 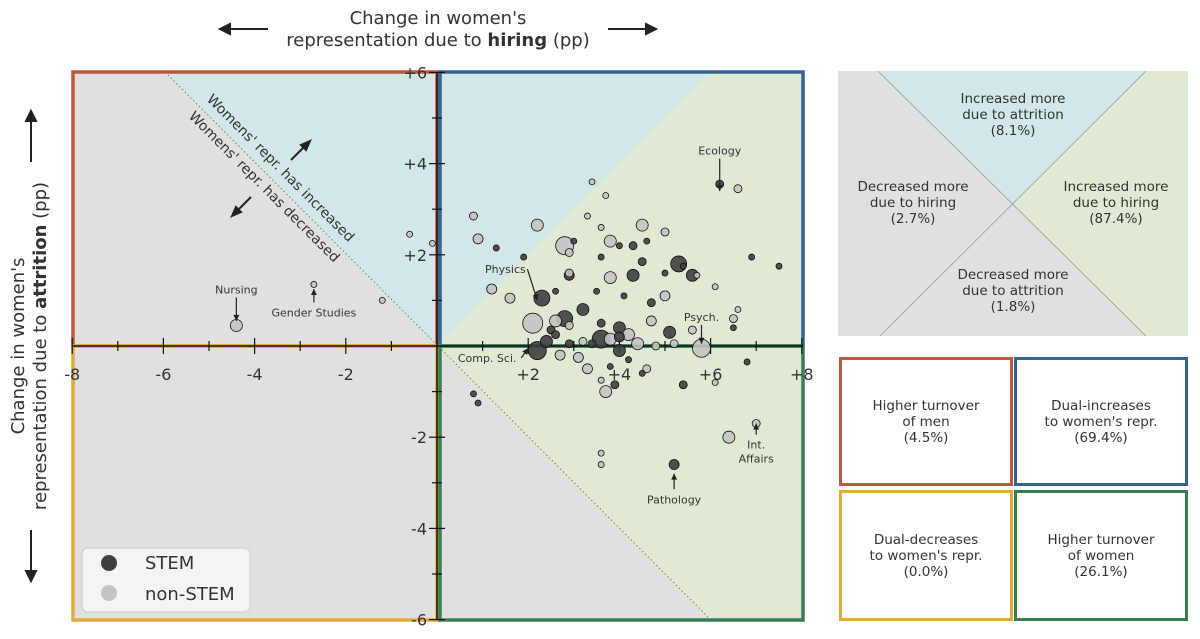 I want to click on summary-left-line3: (2.7%), so click(x=913, y=219).